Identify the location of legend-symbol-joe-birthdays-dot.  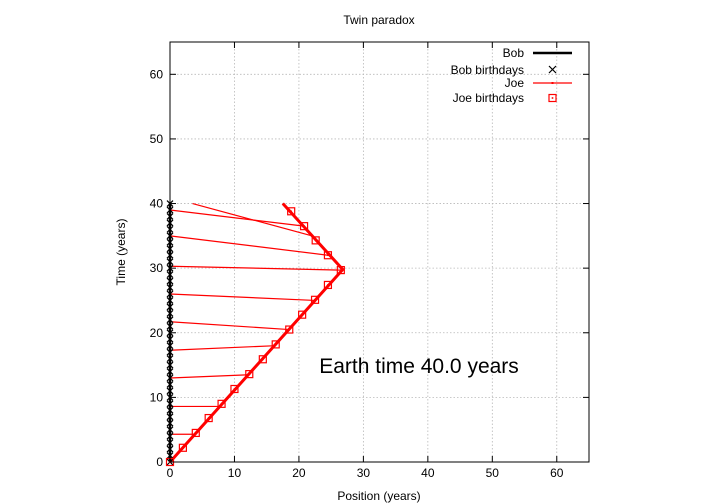
(552, 98).